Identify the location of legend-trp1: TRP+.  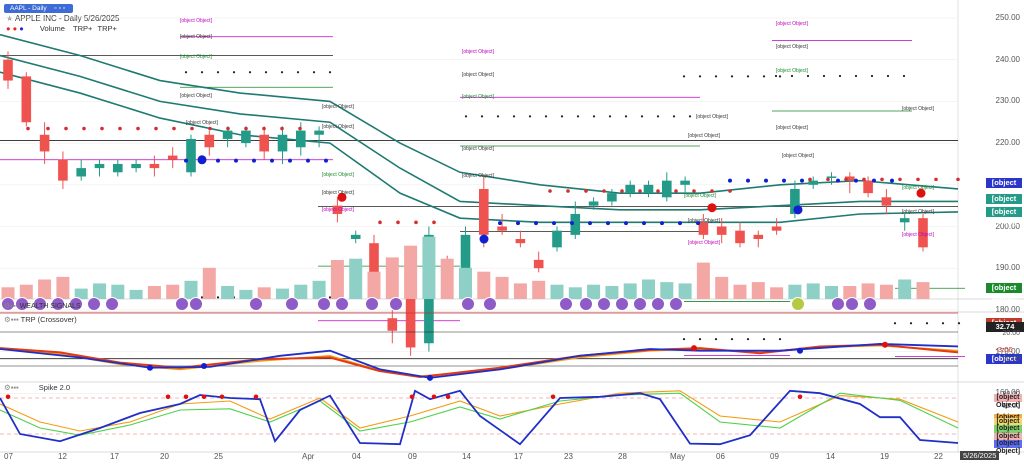
(83, 28).